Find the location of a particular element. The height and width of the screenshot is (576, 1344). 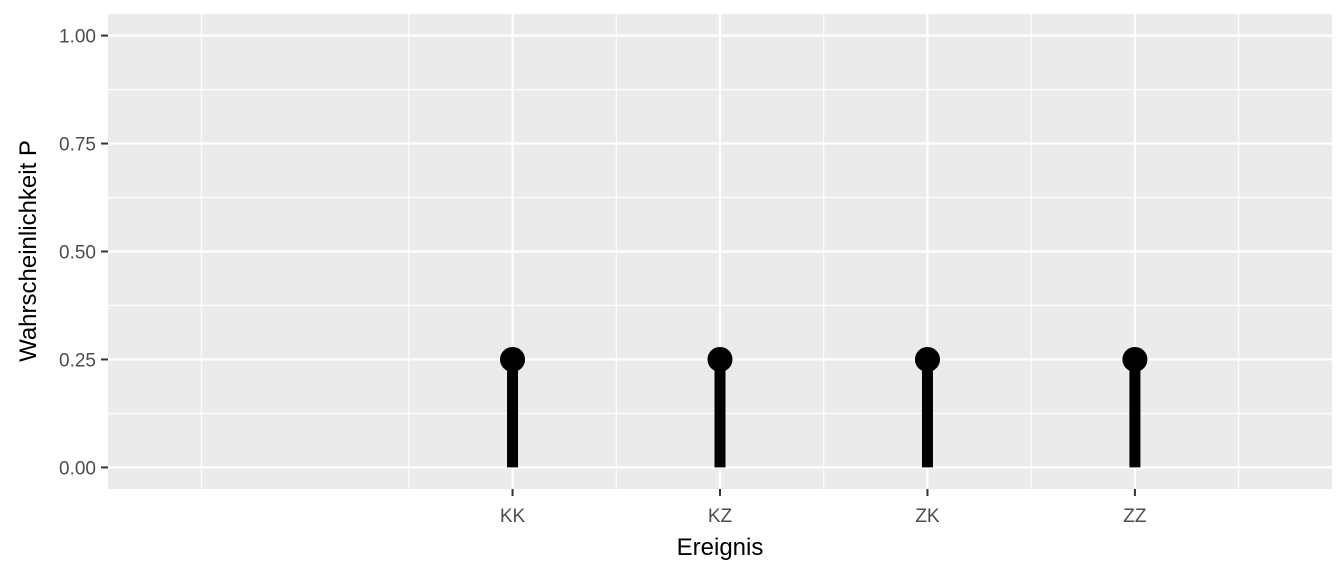

chart-marks is located at coordinates (824, 407).